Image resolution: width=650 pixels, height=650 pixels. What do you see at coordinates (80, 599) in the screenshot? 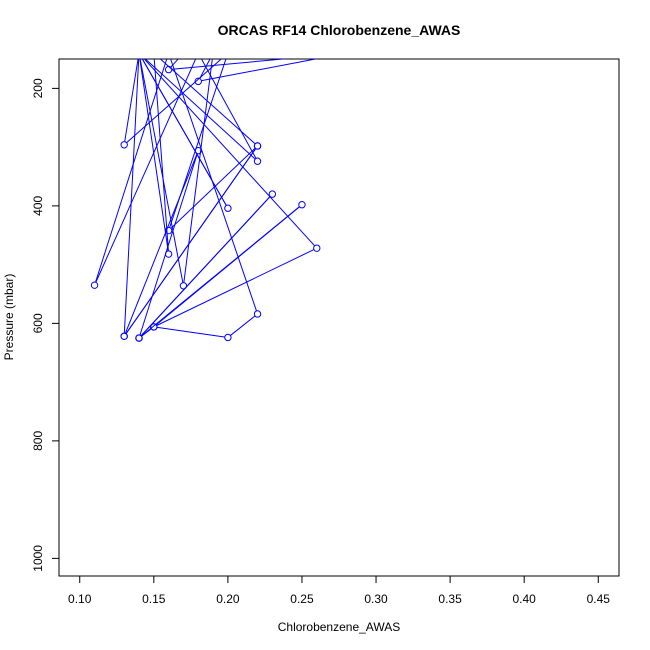
I see `x-tick-label: 0.10` at bounding box center [80, 599].